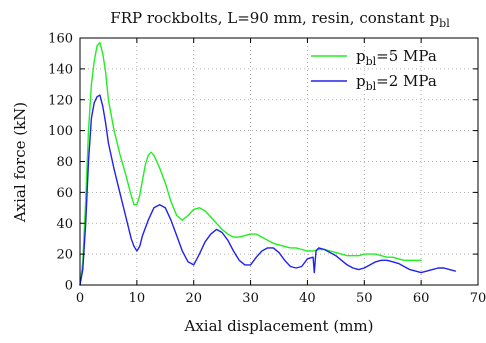 The height and width of the screenshot is (343, 486). Describe the element at coordinates (60, 100) in the screenshot. I see `y-tick-label: 120` at that location.